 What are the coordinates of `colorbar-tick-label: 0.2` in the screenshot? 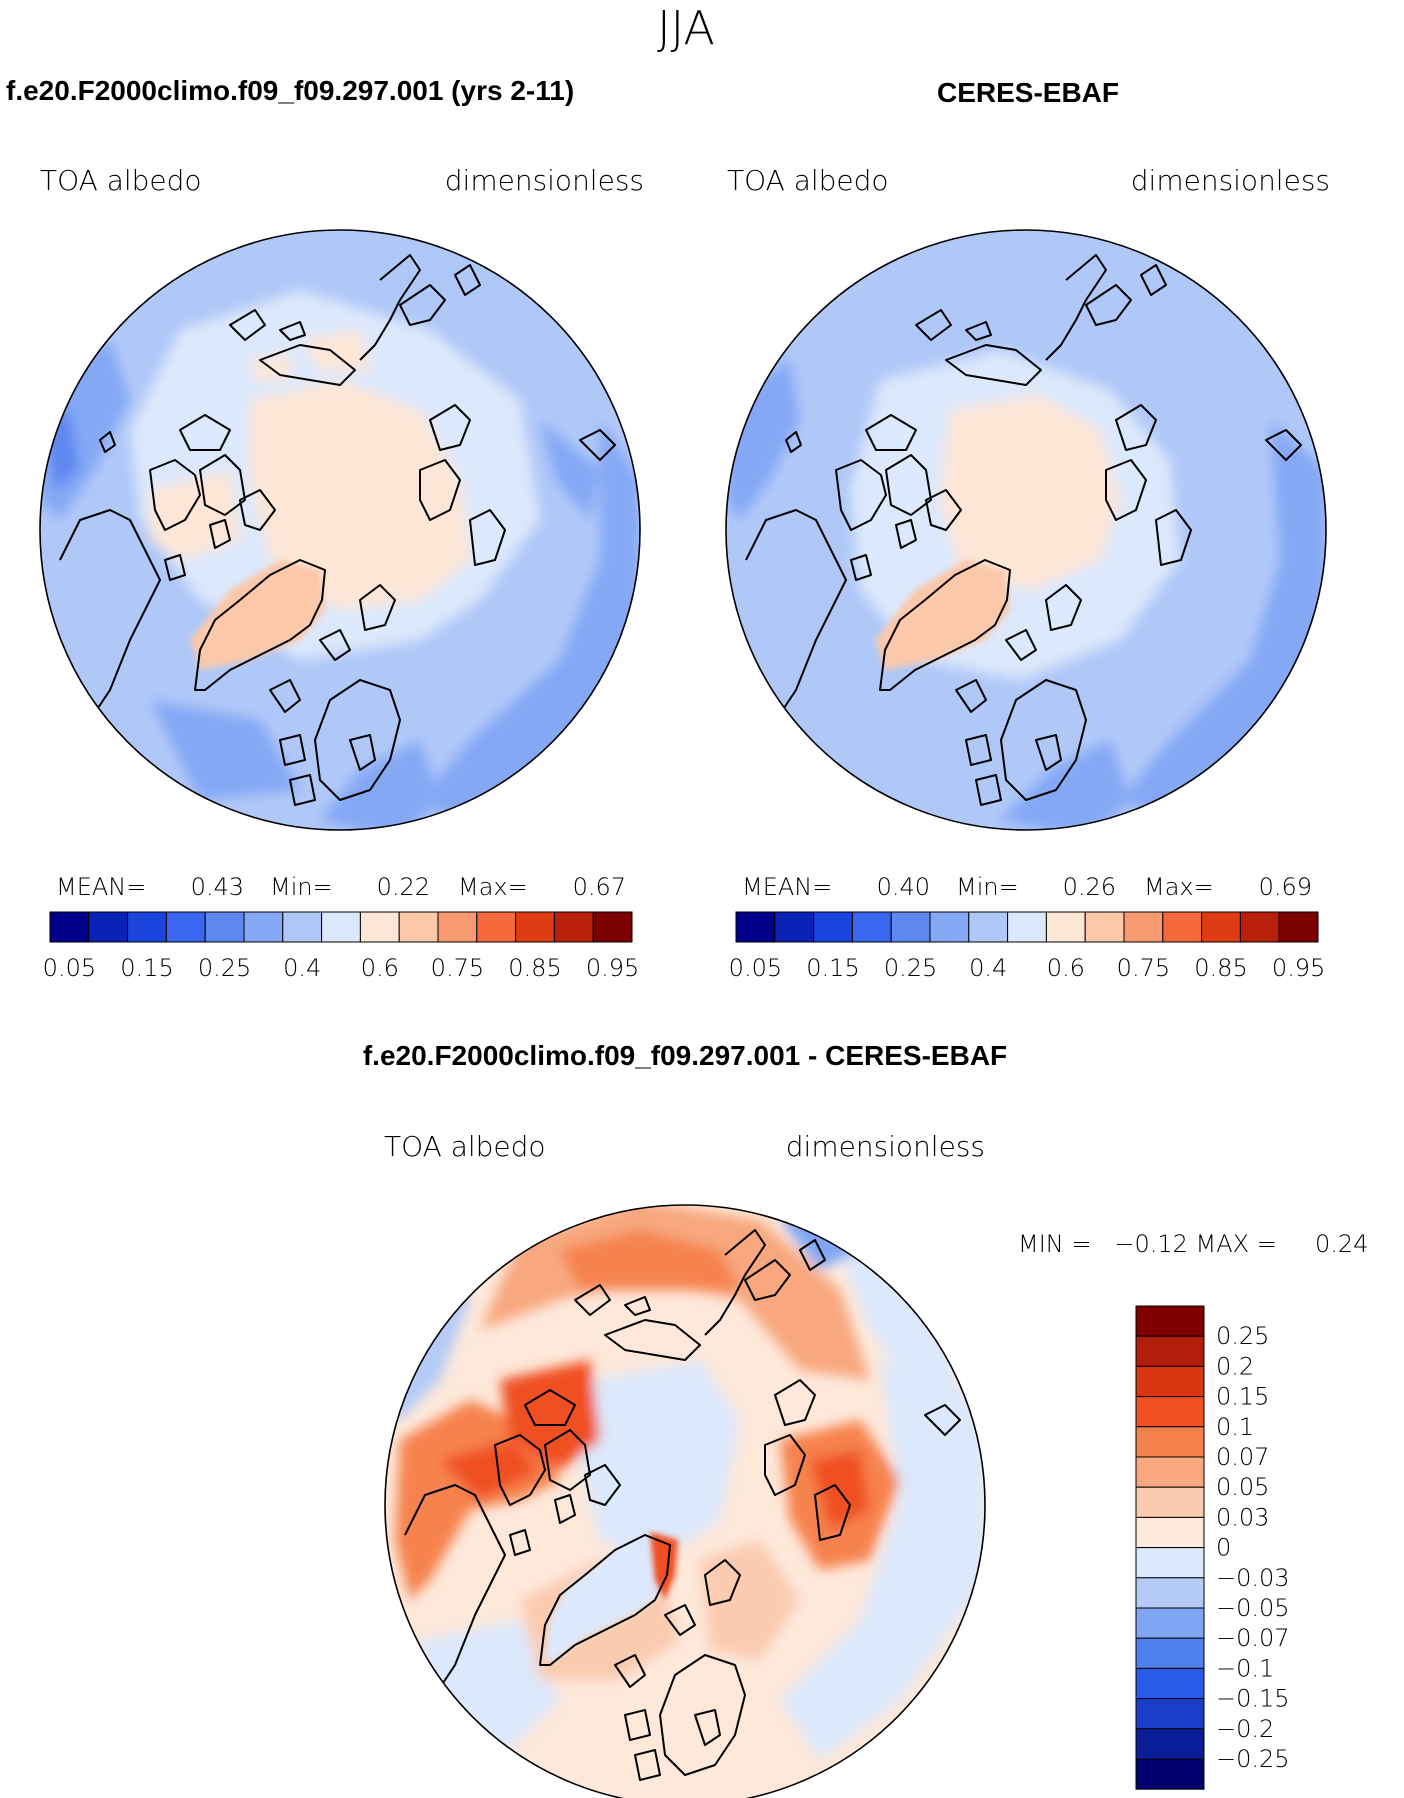 It's located at (1235, 1366).